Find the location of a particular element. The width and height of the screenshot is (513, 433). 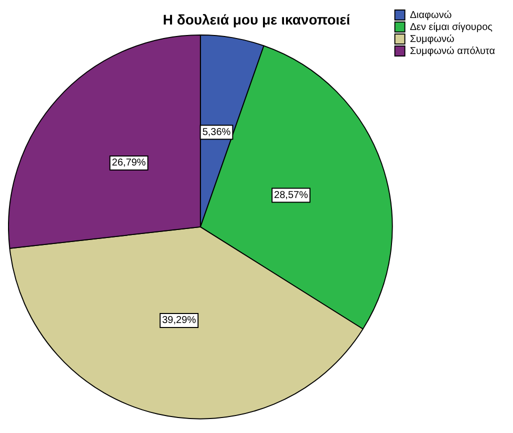

legend-label: Συμφωνώ απόλυτα is located at coordinates (453, 51).